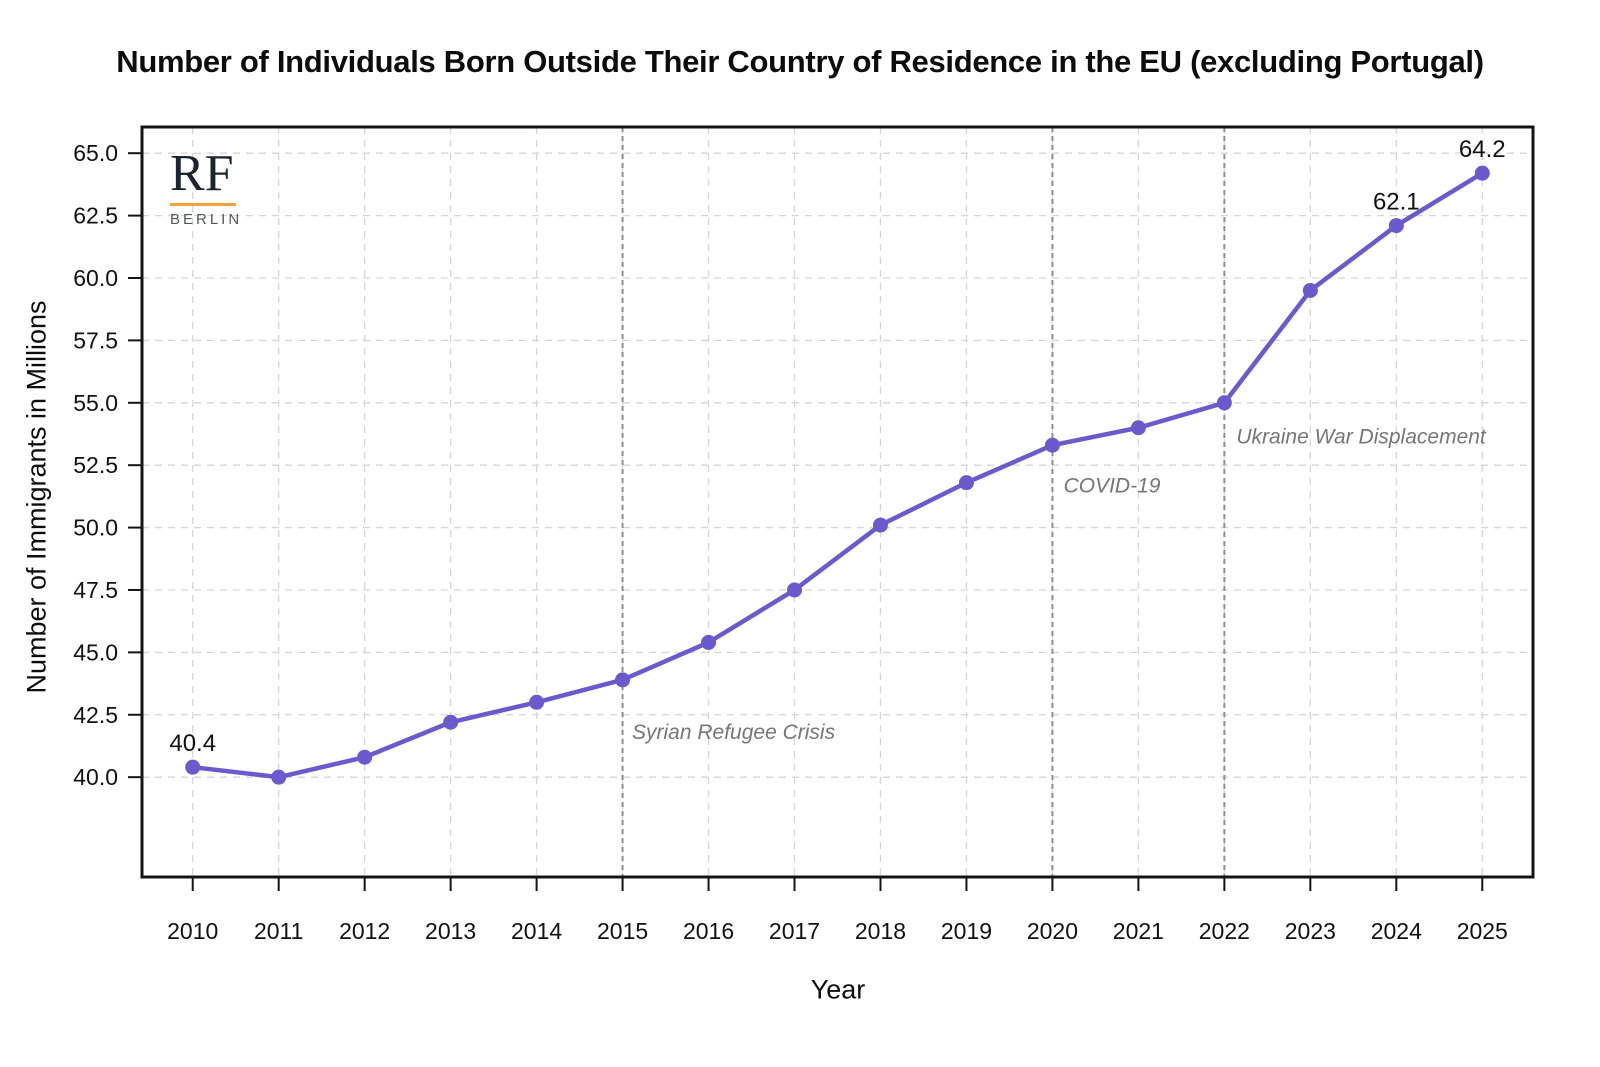  I want to click on x-tick-label: 2010, so click(192, 931).